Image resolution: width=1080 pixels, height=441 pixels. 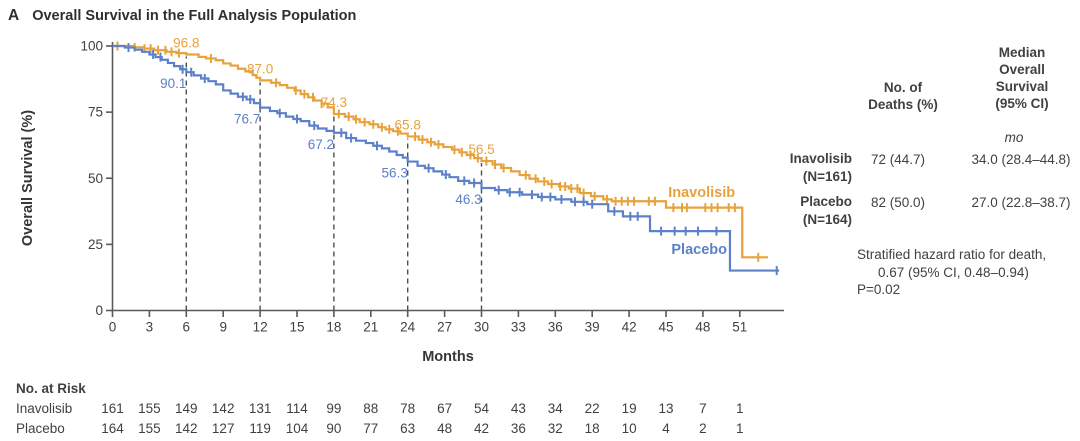 What do you see at coordinates (186, 408) in the screenshot?
I see `at-risk-count: 149` at bounding box center [186, 408].